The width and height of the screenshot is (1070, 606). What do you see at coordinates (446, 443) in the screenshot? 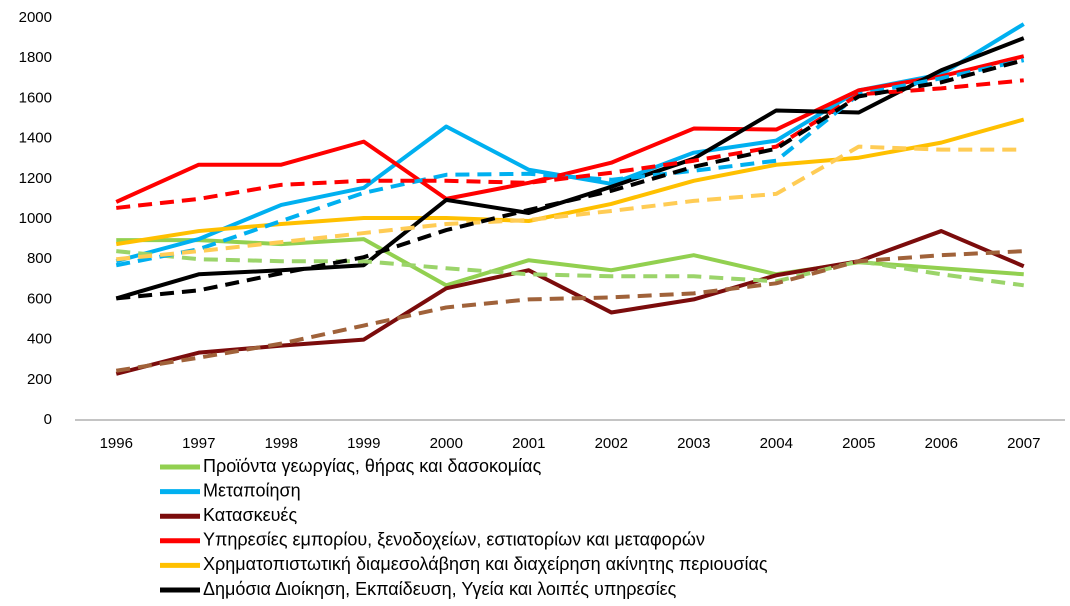
I see `x-tick-label: 2000` at bounding box center [446, 443].